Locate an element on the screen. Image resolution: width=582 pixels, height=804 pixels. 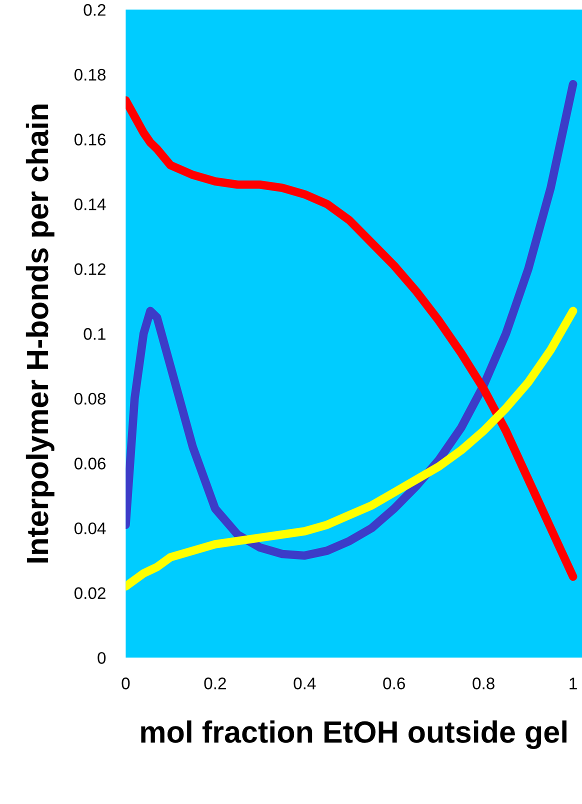
x-tick-label: 0.2 is located at coordinates (215, 684).